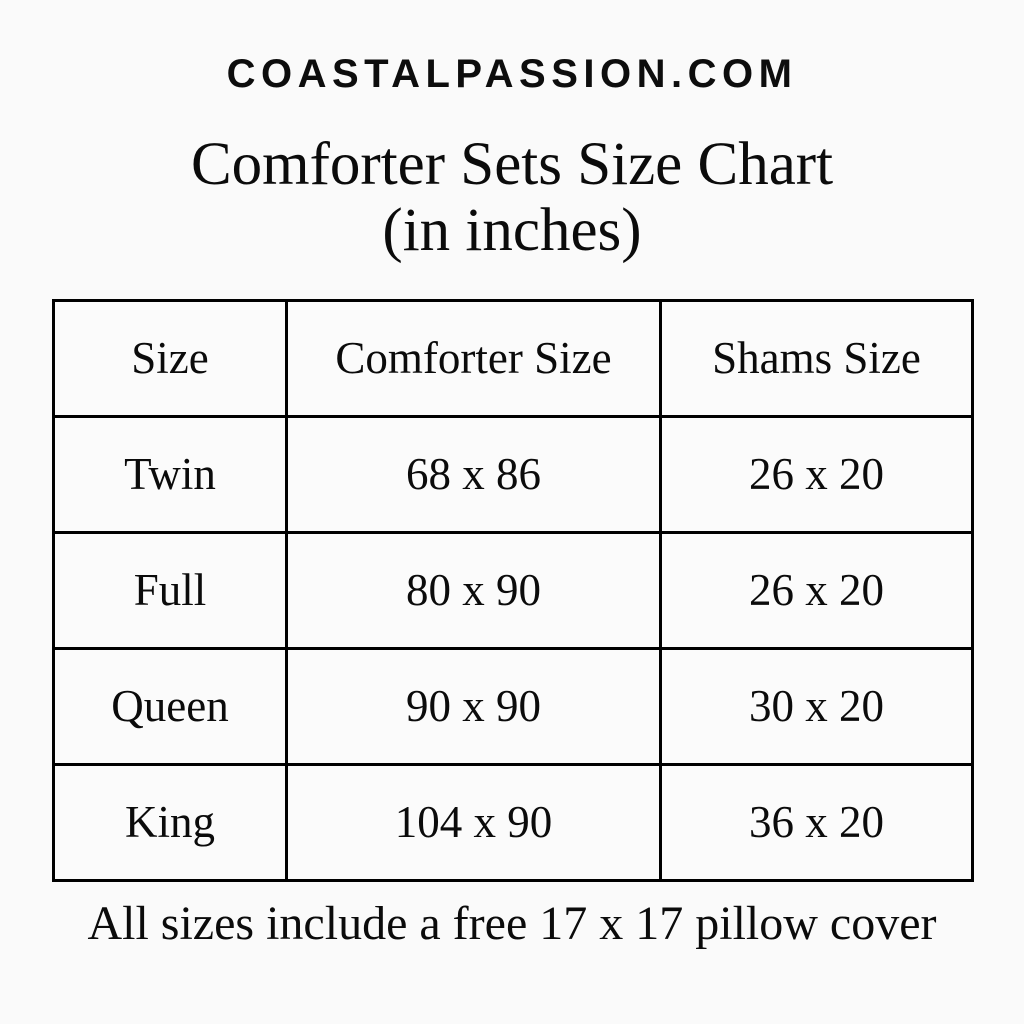 The height and width of the screenshot is (1024, 1024). I want to click on table-row: Twin 68 x 86 26 x 20, so click(513, 474).